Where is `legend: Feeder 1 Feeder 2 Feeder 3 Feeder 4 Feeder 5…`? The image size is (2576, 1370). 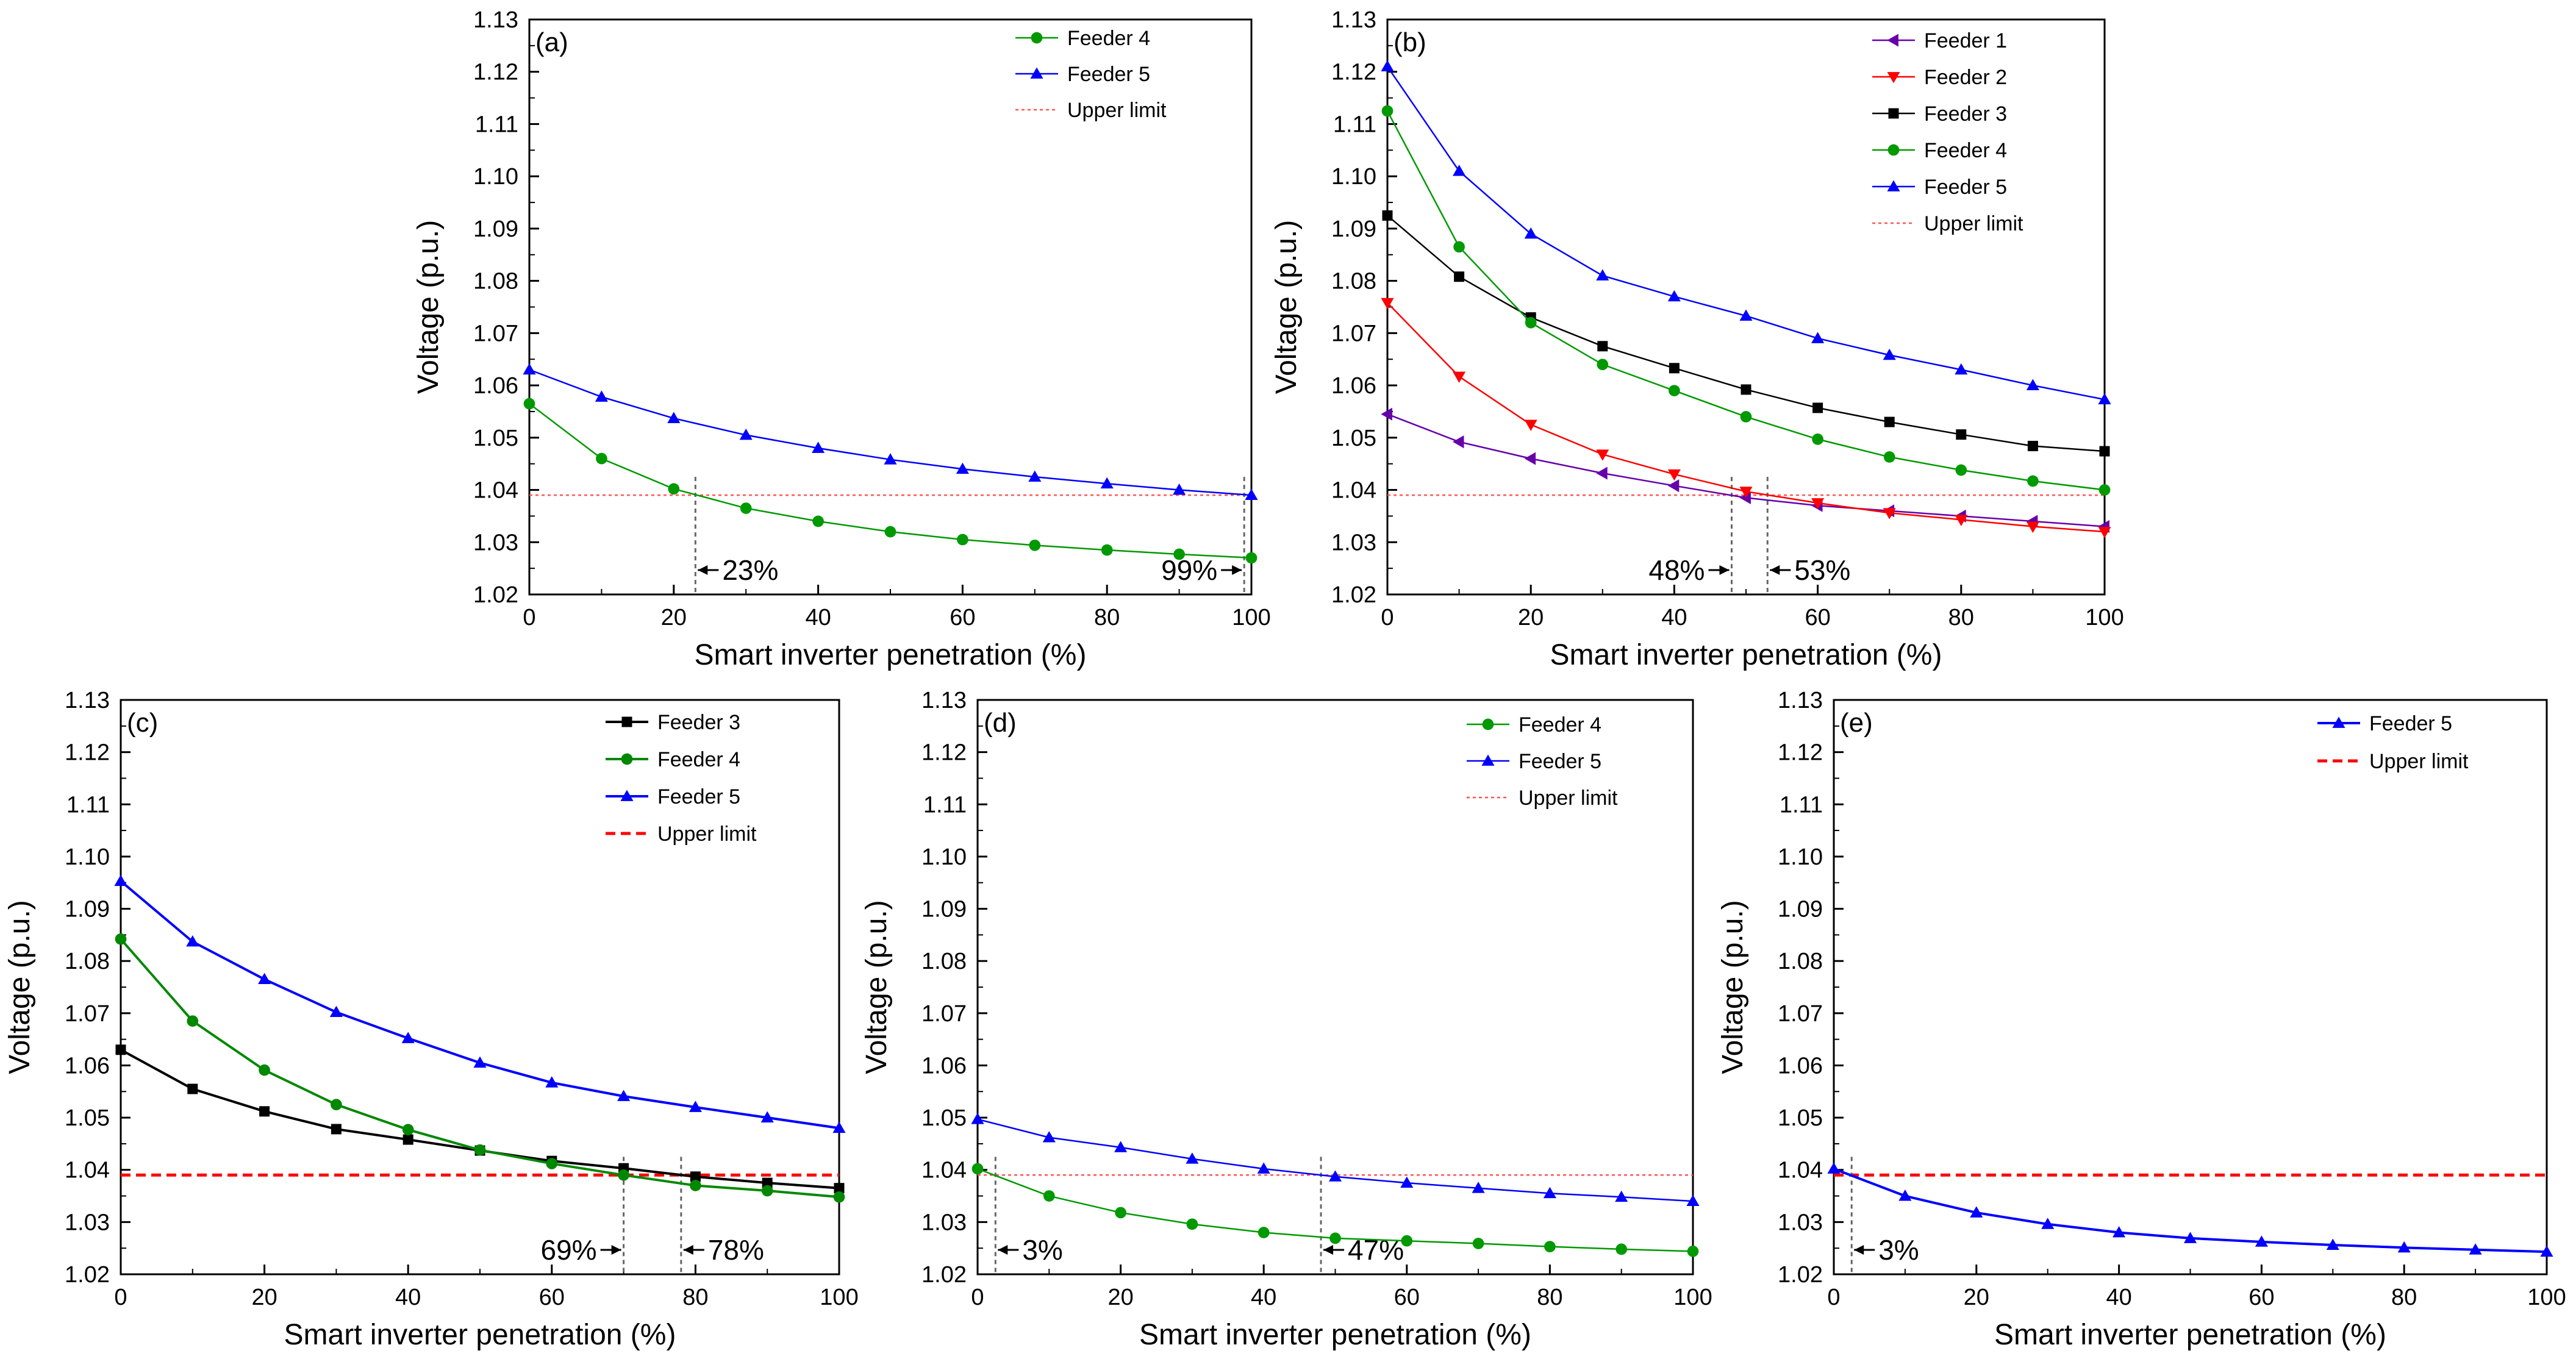 legend: Feeder 1 Feeder 2 Feeder 3 Feeder 4 Feeder 5… is located at coordinates (1947, 132).